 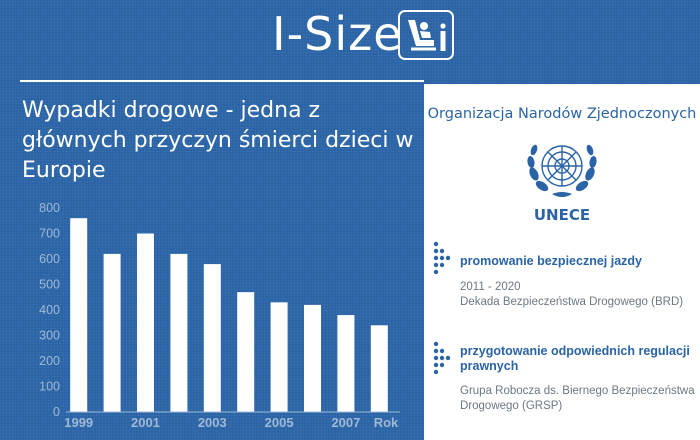 What do you see at coordinates (246, 352) in the screenshot?
I see `bar-2004` at bounding box center [246, 352].